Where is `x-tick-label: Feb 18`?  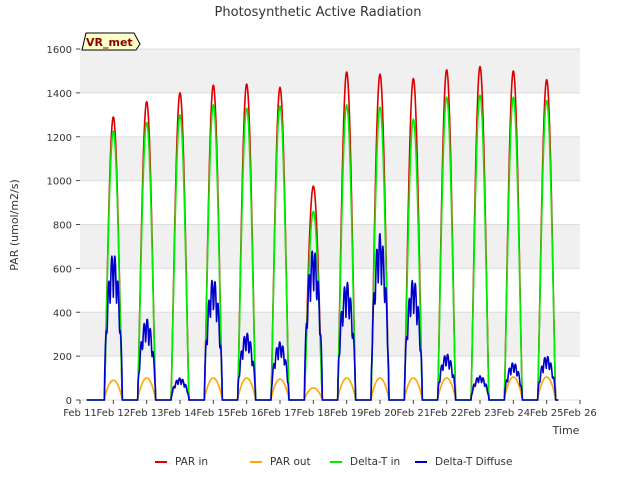 x-tick-label: Feb 18 is located at coordinates (314, 413).